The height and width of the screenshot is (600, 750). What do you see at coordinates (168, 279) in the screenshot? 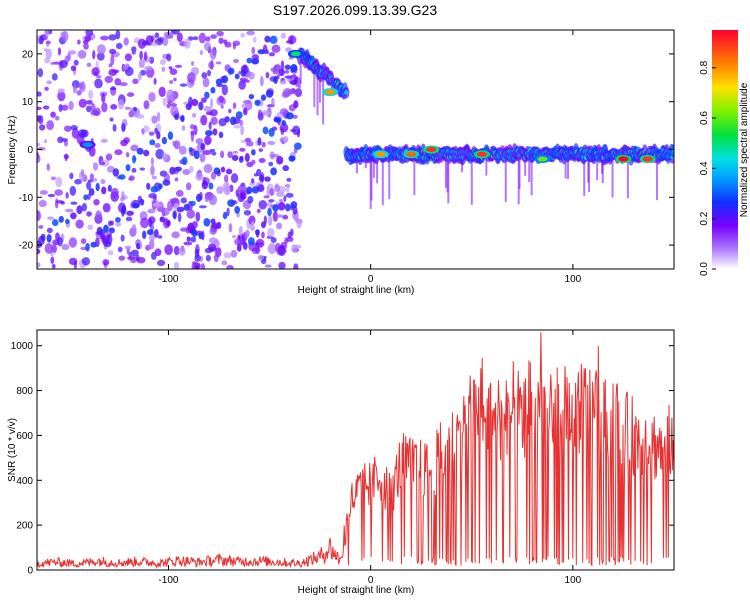
I see `x-tick-label: -100` at bounding box center [168, 279].